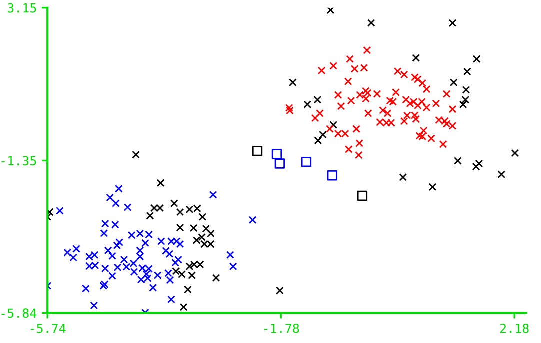  What do you see at coordinates (22, 8) in the screenshot?
I see `y-tick-label: 3.15` at bounding box center [22, 8].